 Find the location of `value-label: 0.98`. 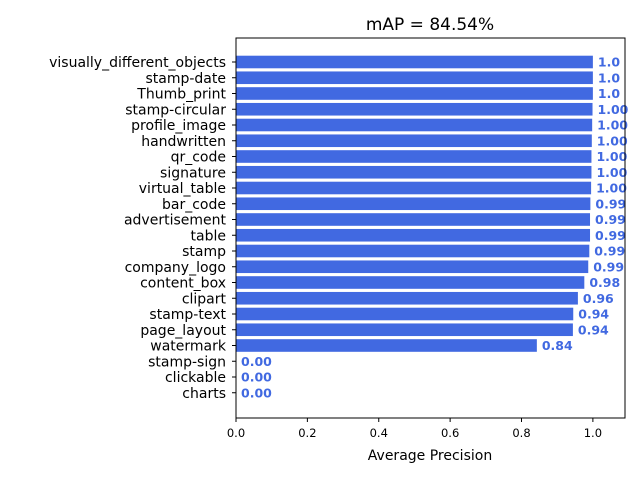

value-label: 0.98 is located at coordinates (604, 282).